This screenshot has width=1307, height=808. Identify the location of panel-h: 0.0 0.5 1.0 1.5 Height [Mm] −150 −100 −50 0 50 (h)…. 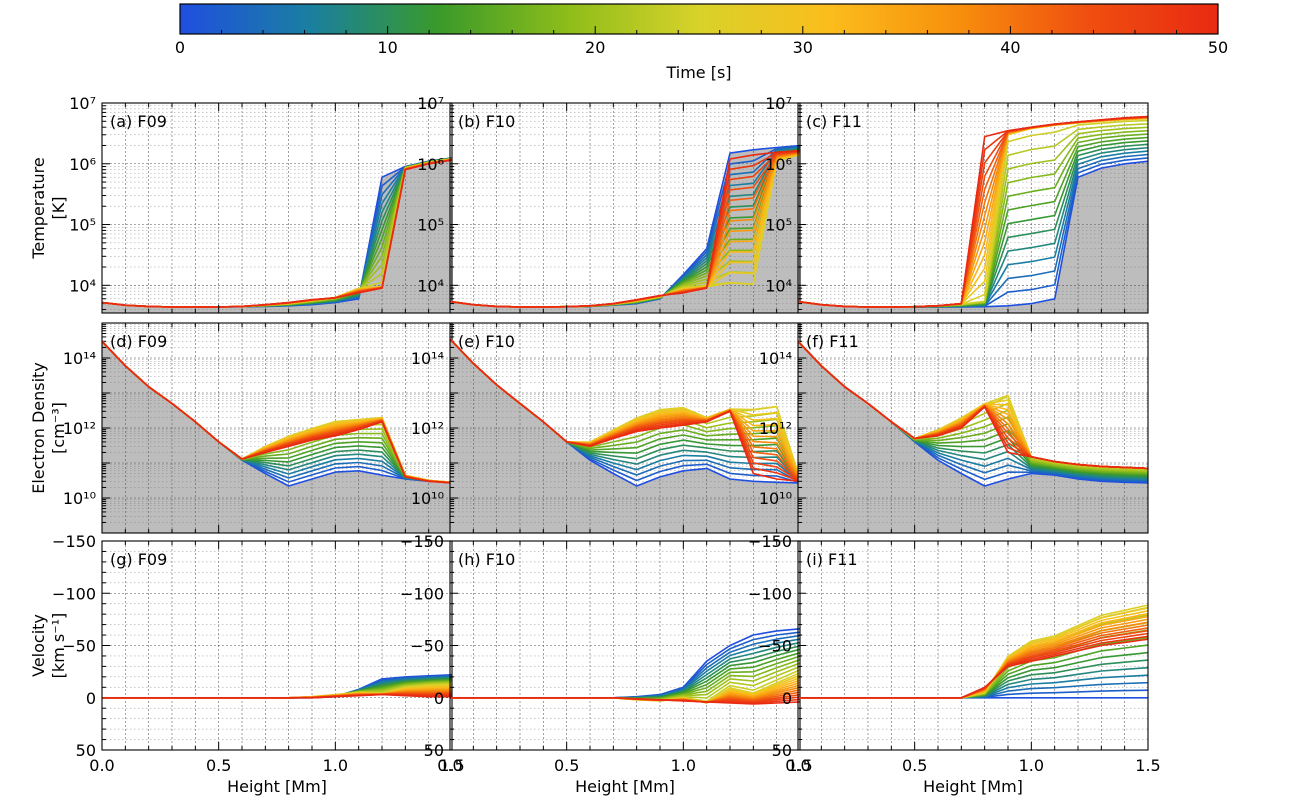
(606, 664).